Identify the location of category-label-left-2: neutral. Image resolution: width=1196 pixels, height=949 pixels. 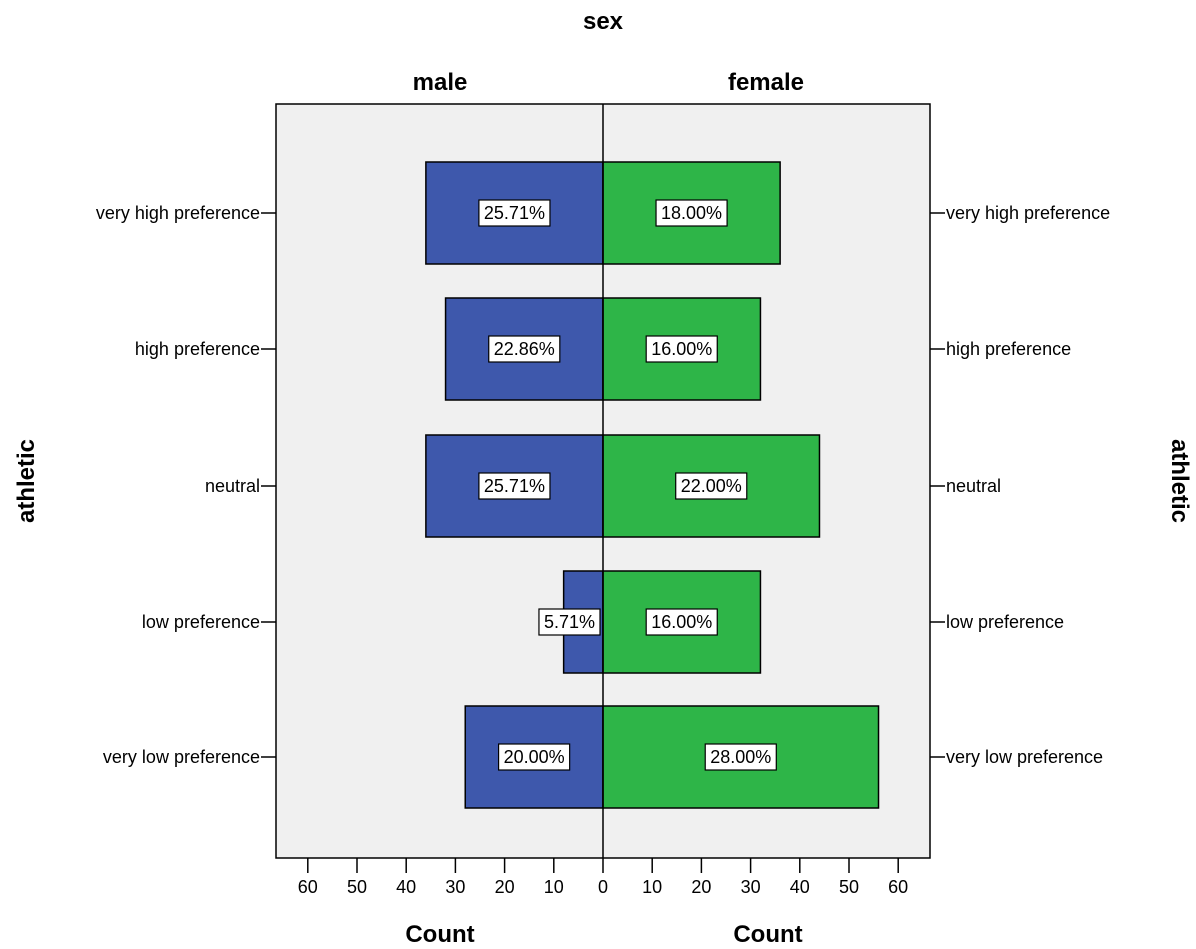
(232, 486).